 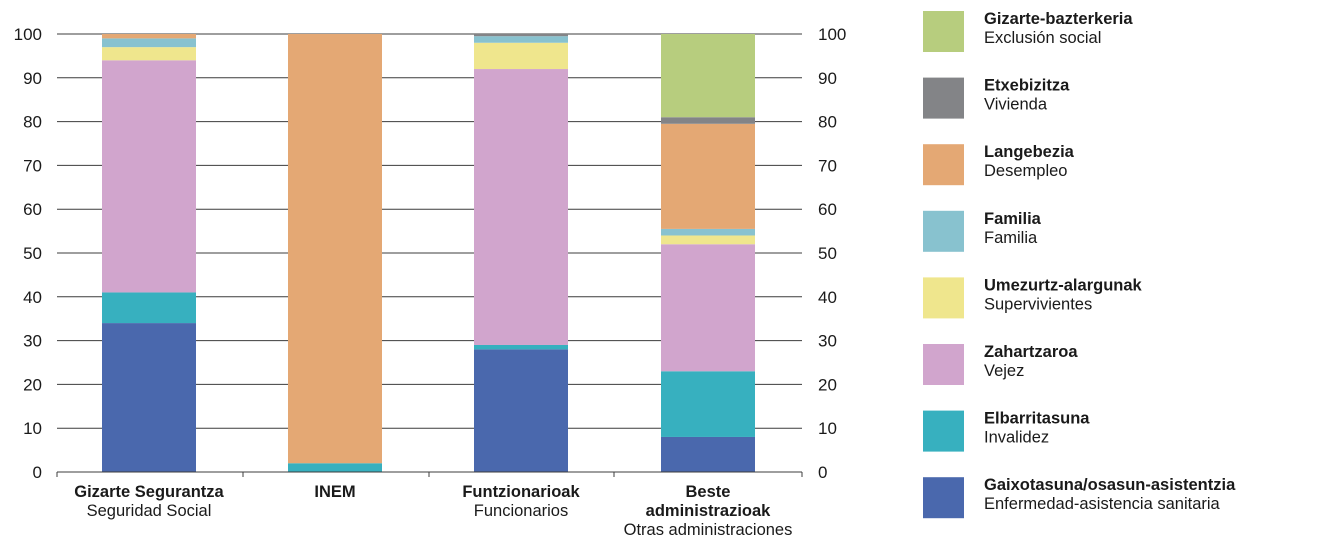 I want to click on legend-sublabel: Vejez, so click(x=1004, y=371).